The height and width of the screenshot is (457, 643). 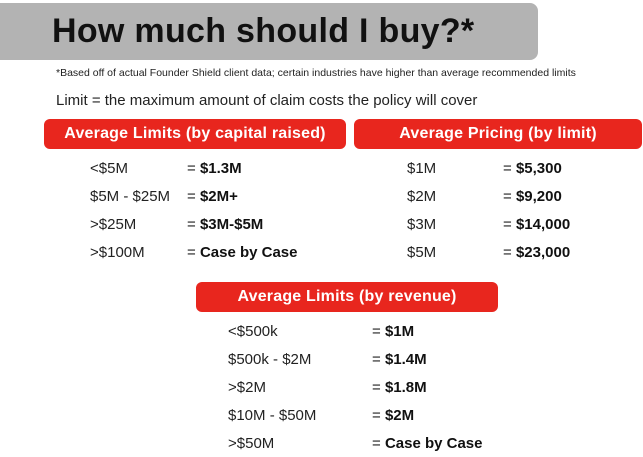 I want to click on revenue-limit-value: = $1.4M, so click(x=399, y=359).